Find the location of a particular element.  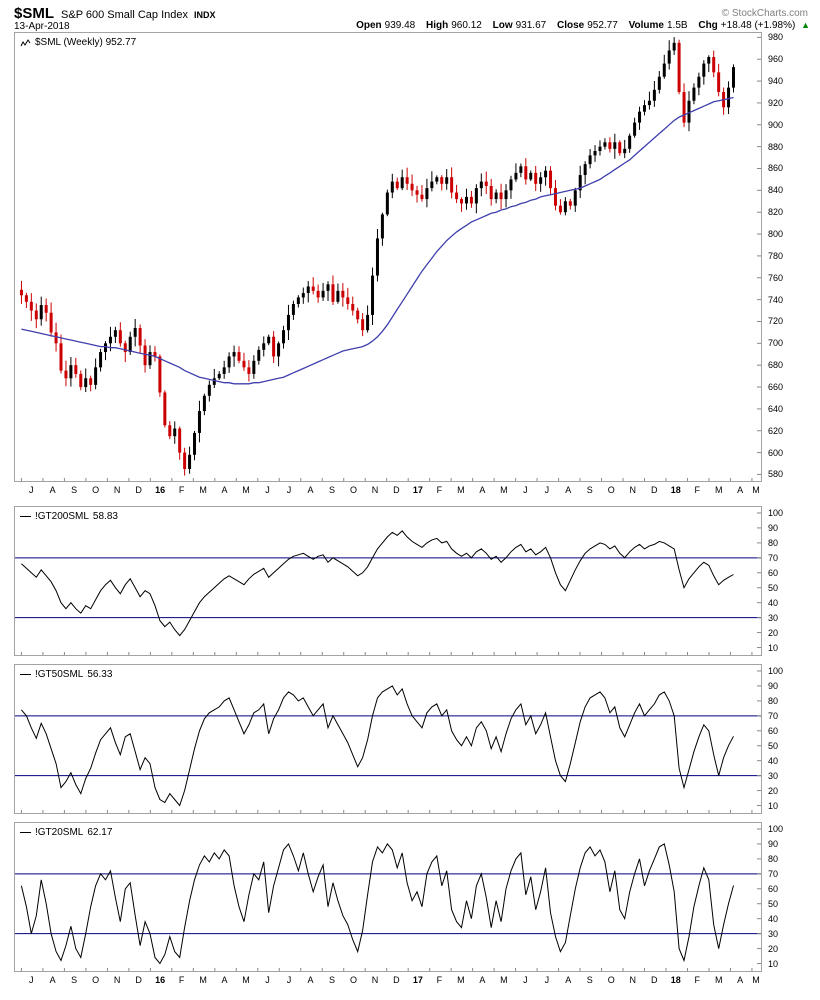

low-value: 931.67 is located at coordinates (531, 25).